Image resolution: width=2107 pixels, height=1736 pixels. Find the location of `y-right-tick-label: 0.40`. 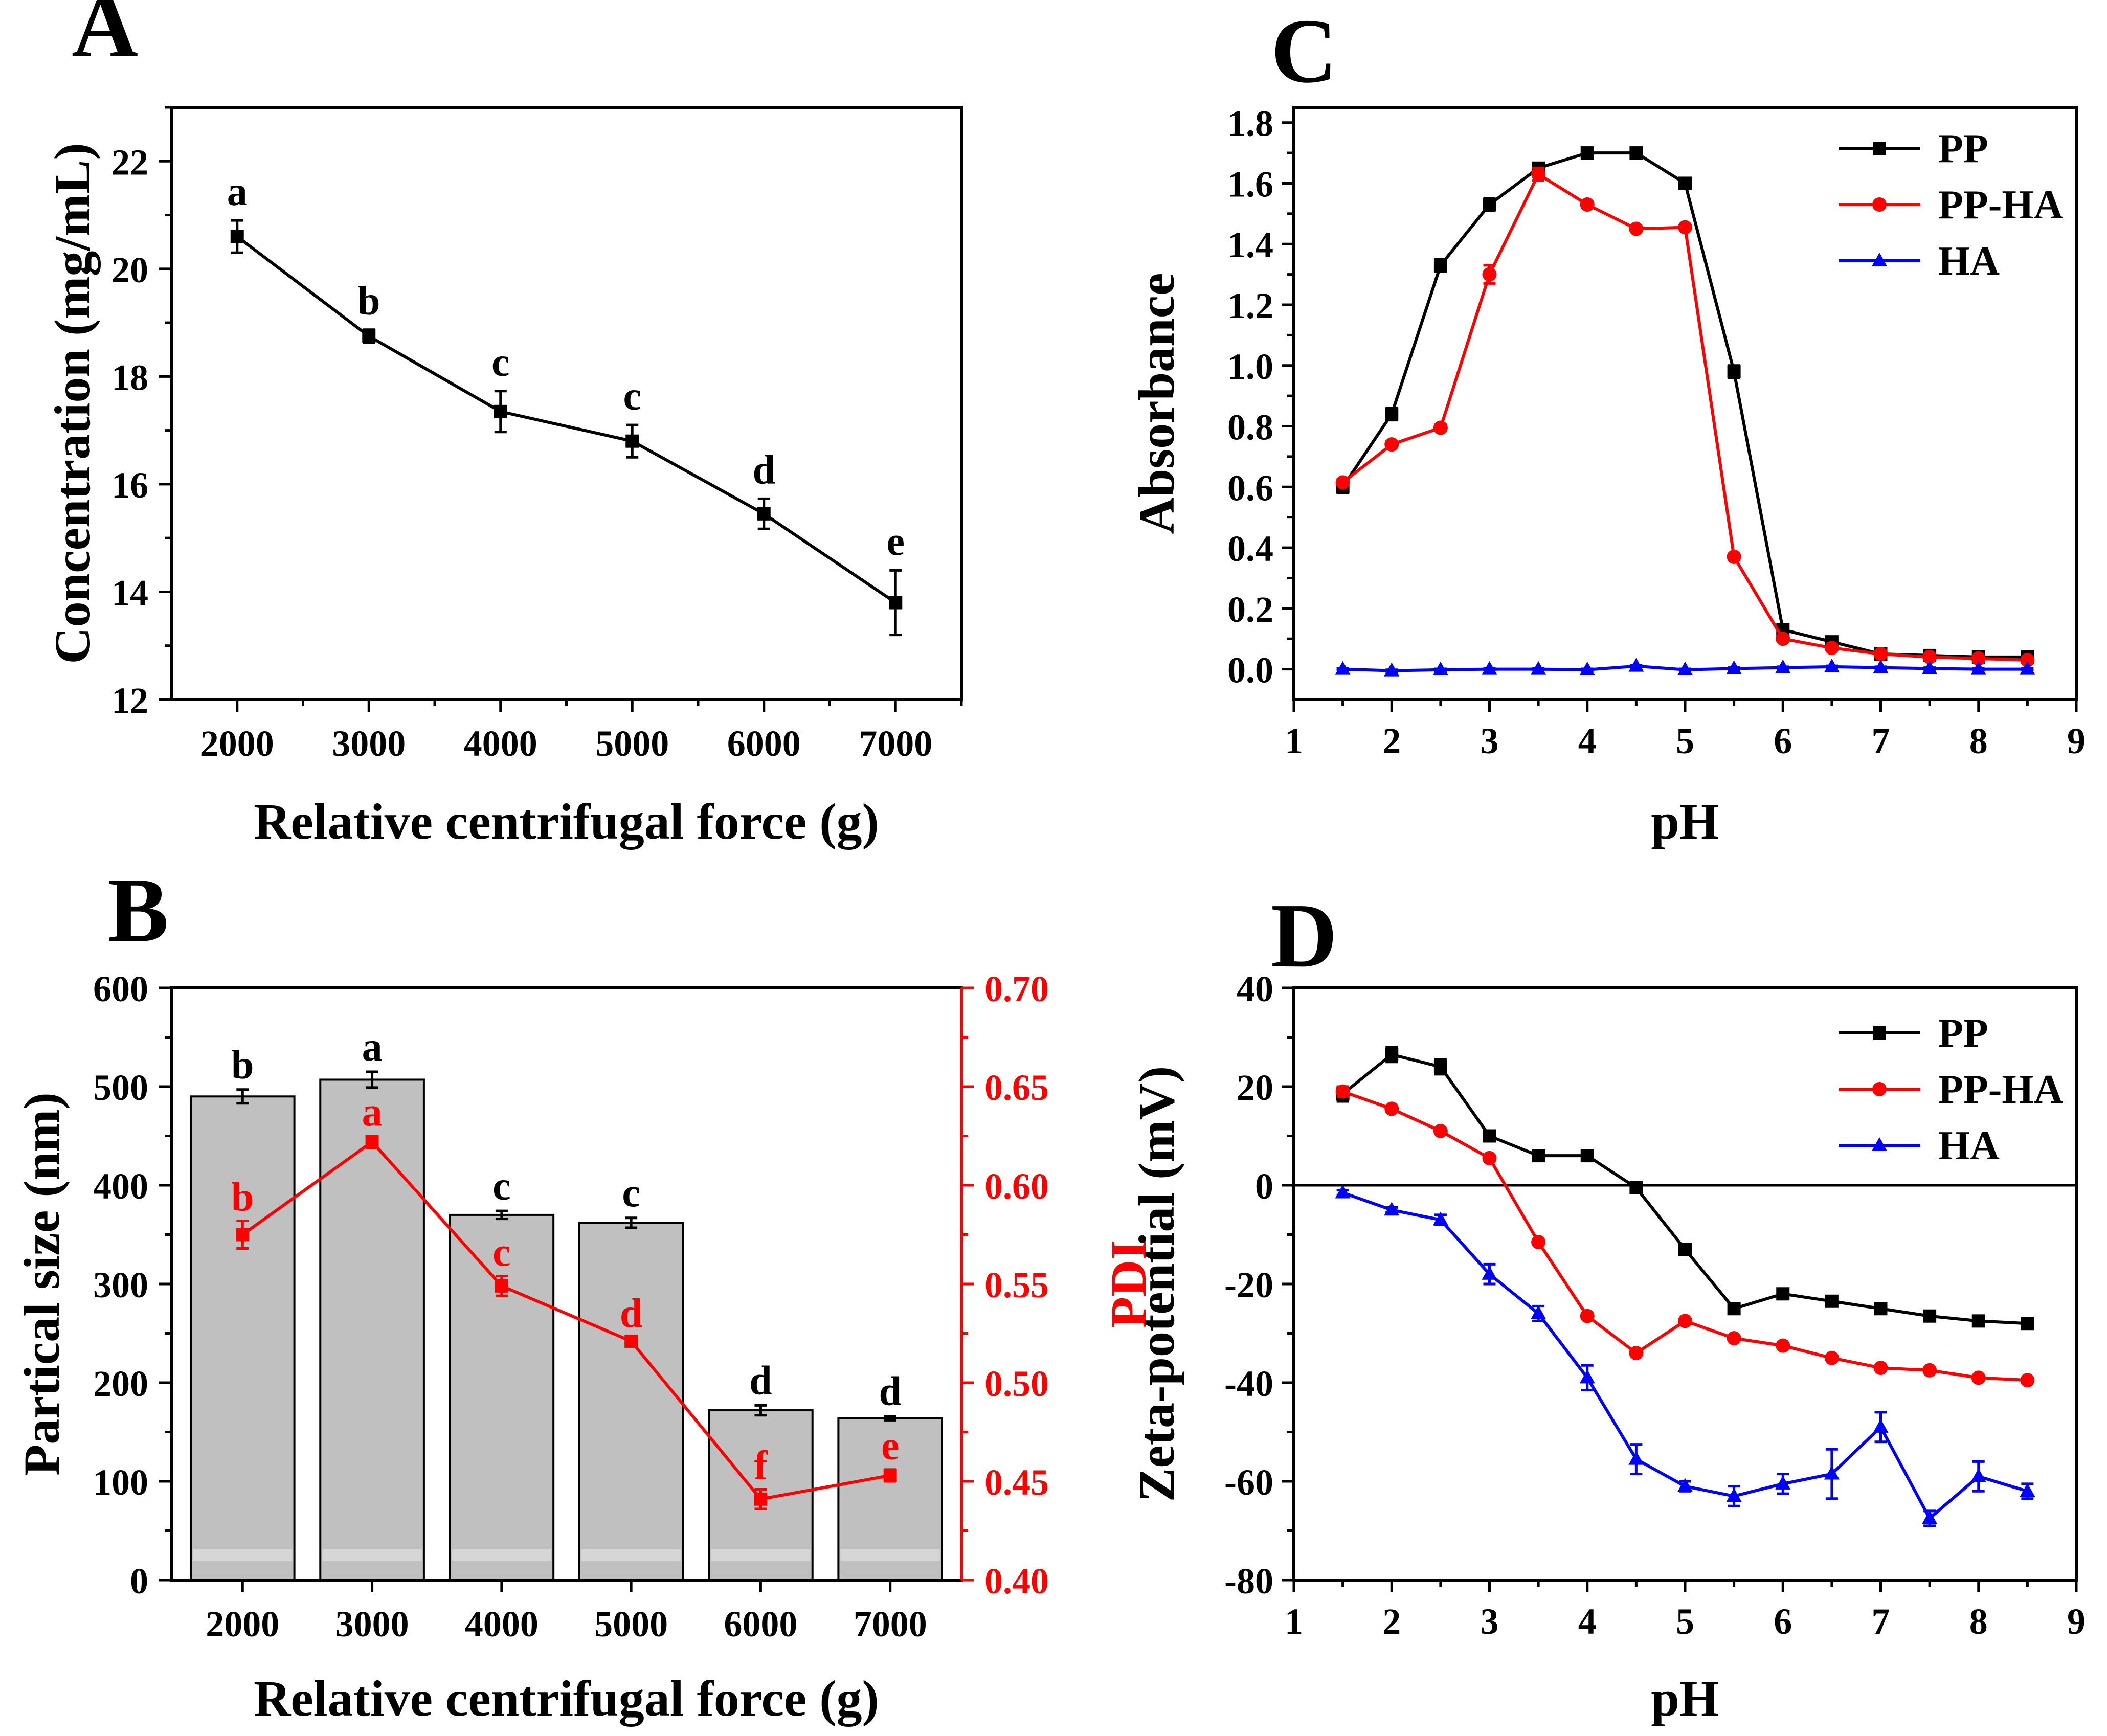

y-right-tick-label: 0.40 is located at coordinates (1016, 1581).